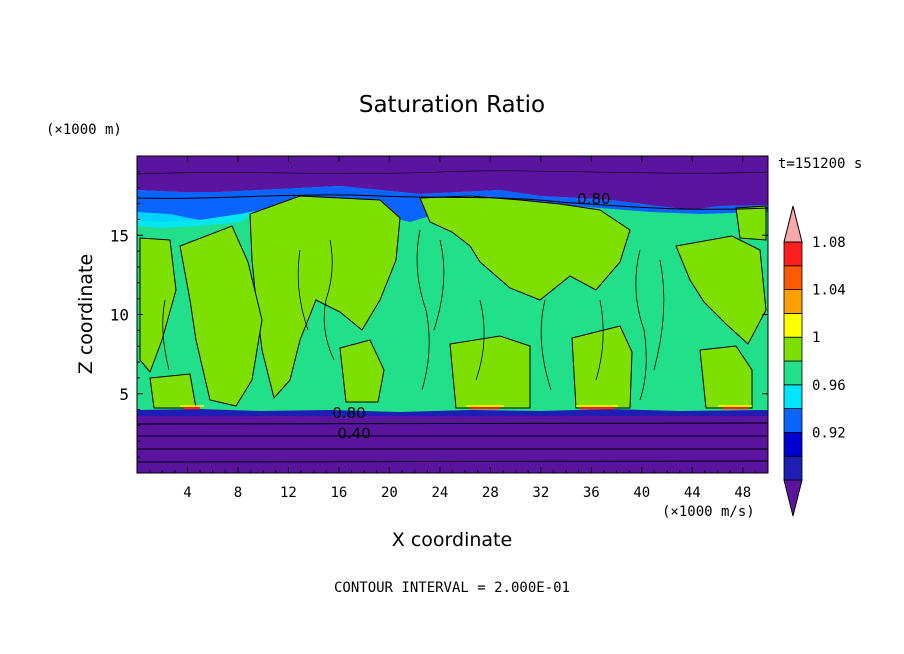 Image resolution: width=904 pixels, height=654 pixels. What do you see at coordinates (814, 361) in the screenshot?
I see `colorbar: 0.92 0.96 1 1.04 1.08` at bounding box center [814, 361].